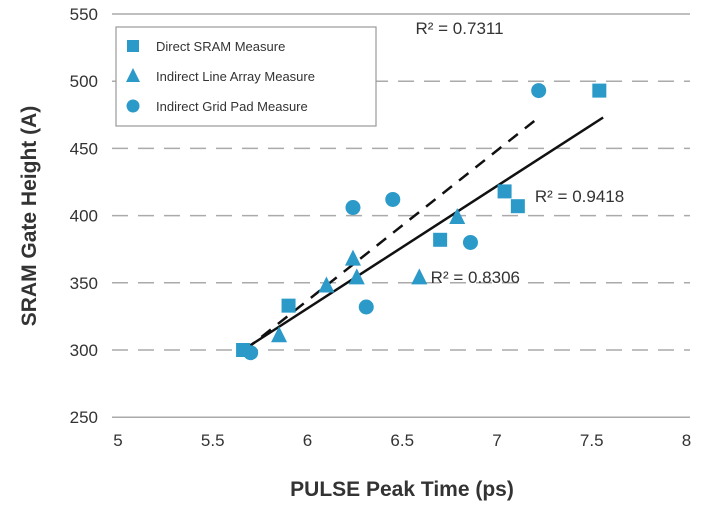 The image size is (705, 513). Describe the element at coordinates (117, 440) in the screenshot. I see `x-tick-label: 5` at that location.